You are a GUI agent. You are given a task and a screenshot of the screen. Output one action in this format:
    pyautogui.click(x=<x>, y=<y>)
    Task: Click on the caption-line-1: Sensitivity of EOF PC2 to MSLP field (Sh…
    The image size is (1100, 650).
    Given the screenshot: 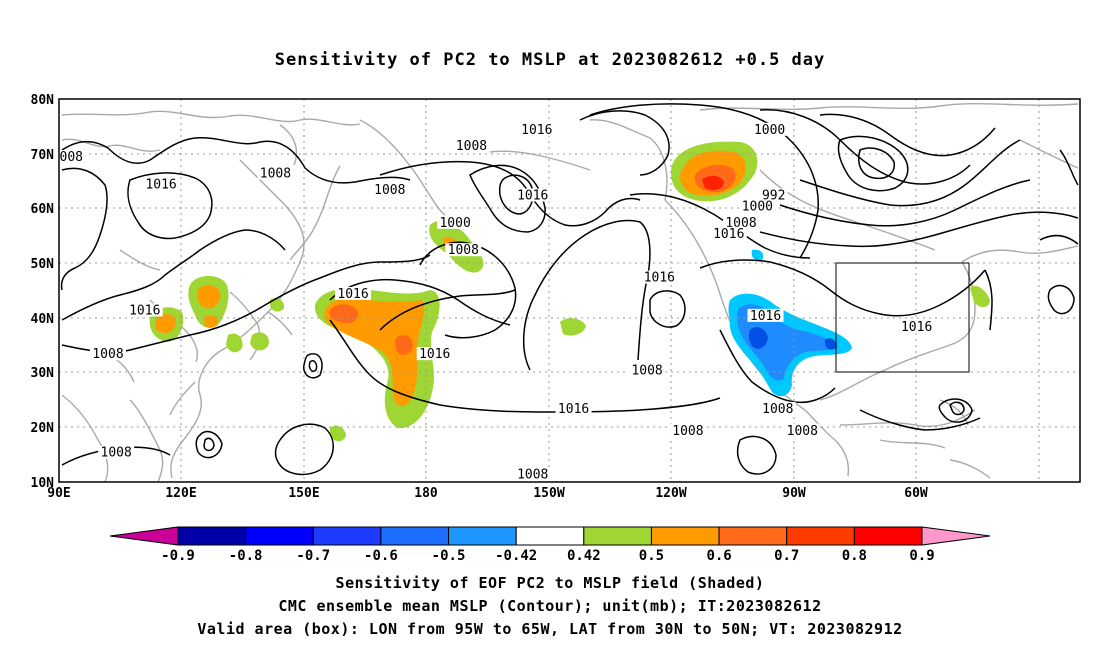 What is the action you would take?
    pyautogui.click(x=550, y=583)
    